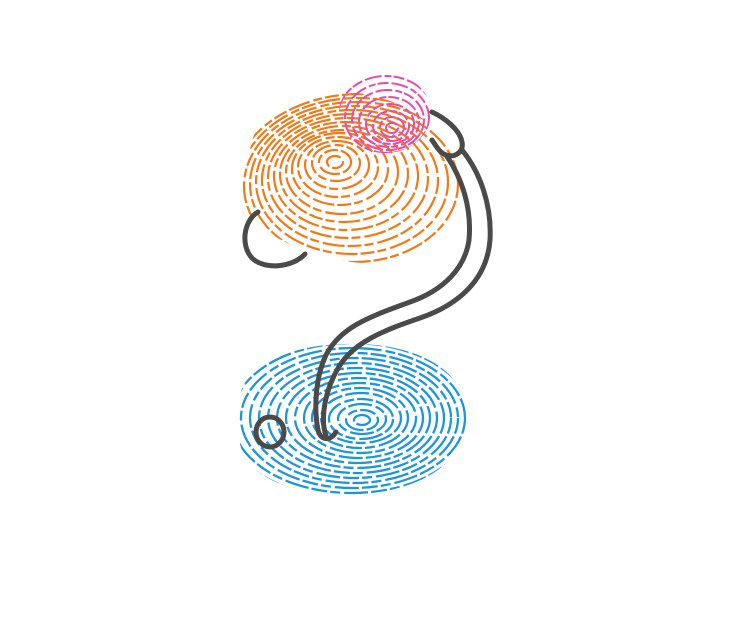 The width and height of the screenshot is (730, 630). I want to click on orange-fingerprint, so click(351, 178).